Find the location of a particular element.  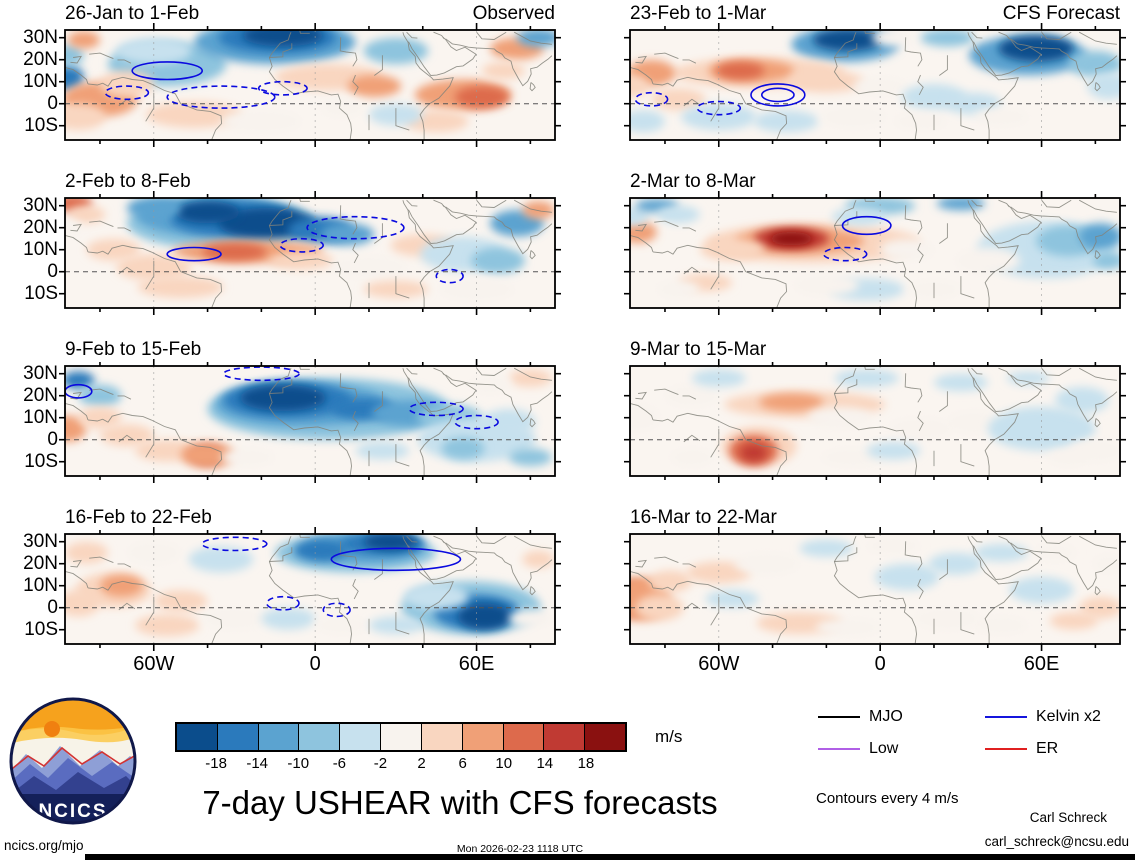

colorbar-tick-label: 2 is located at coordinates (421, 763).